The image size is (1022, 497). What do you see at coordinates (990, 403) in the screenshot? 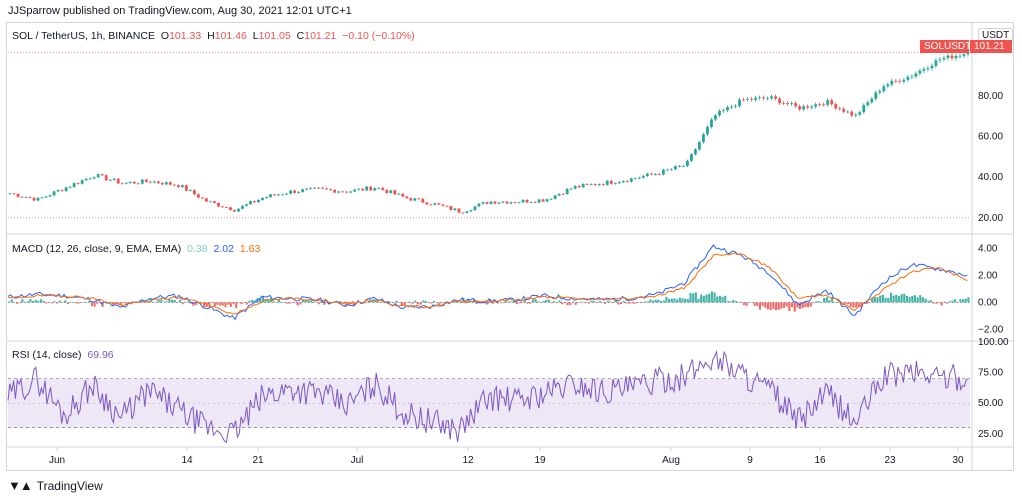
I see `rsi-axis-tick-label: 50.00` at bounding box center [990, 403].